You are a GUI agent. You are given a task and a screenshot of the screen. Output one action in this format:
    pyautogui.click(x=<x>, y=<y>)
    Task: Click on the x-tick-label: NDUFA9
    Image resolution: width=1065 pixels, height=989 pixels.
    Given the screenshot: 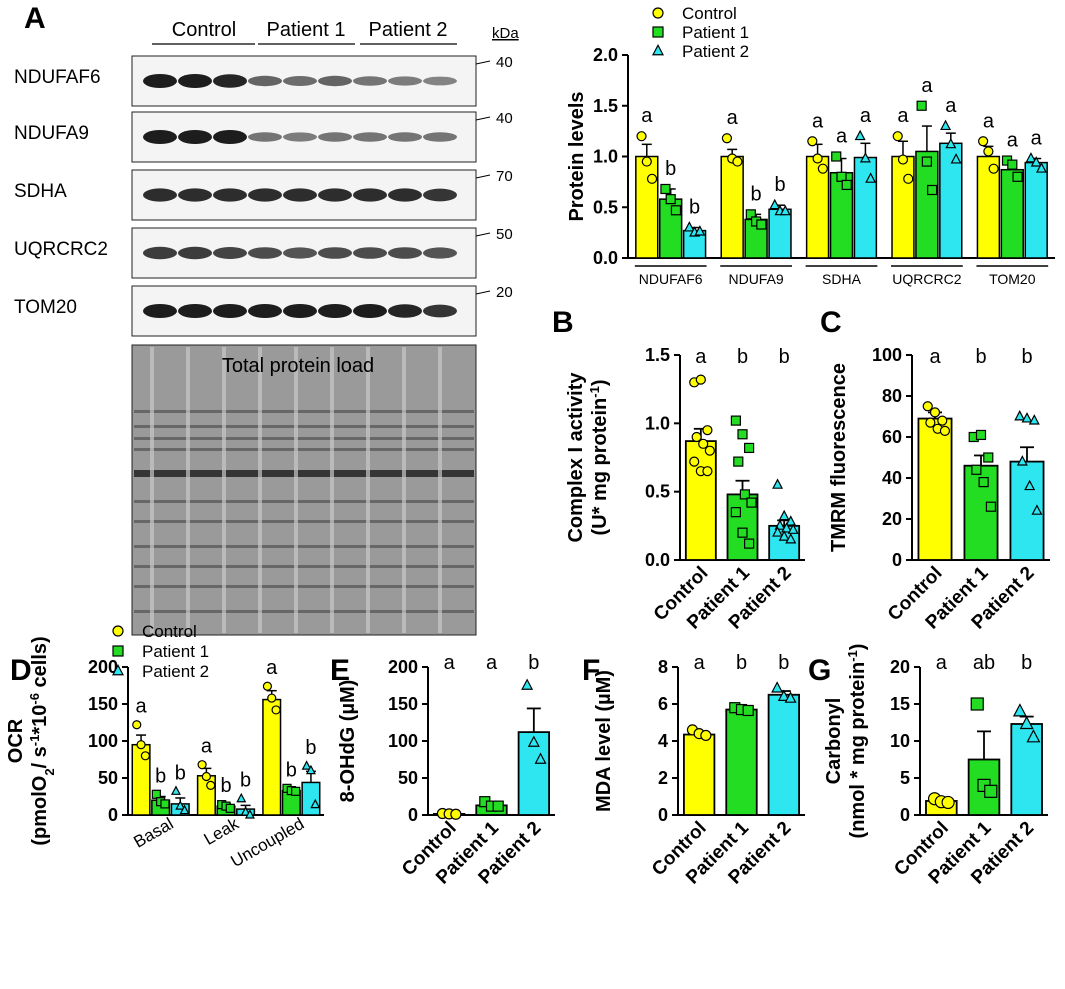 What is the action you would take?
    pyautogui.click(x=755, y=279)
    